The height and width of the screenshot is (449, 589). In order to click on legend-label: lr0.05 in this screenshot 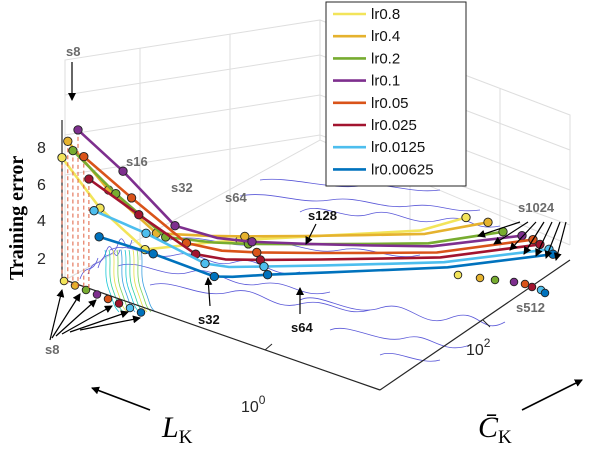, I will do `click(390, 103)`.